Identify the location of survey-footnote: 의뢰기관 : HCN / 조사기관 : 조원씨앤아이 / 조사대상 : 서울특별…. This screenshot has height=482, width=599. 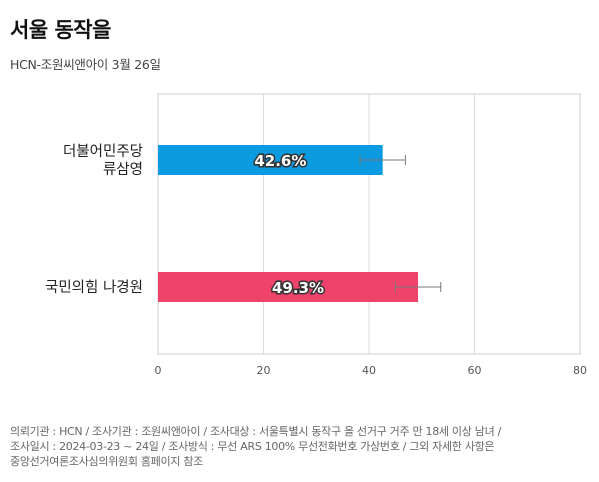
(300, 446).